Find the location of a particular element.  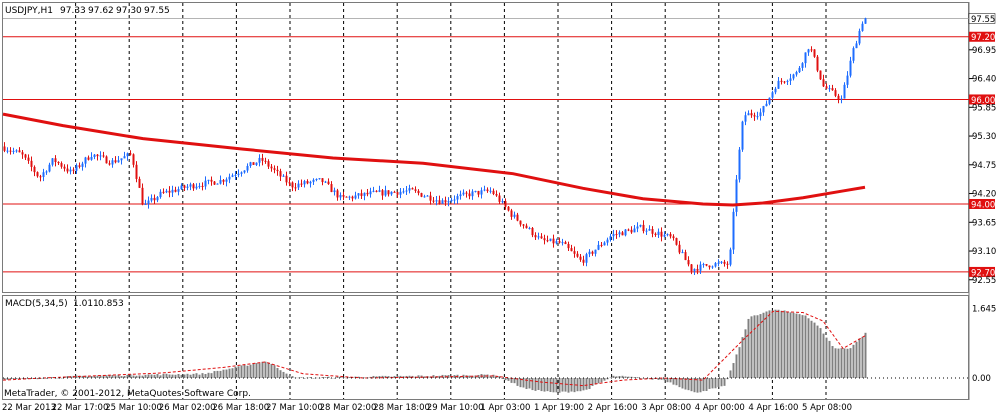

time-label: 28 Mar 18:00 is located at coordinates (401, 408).